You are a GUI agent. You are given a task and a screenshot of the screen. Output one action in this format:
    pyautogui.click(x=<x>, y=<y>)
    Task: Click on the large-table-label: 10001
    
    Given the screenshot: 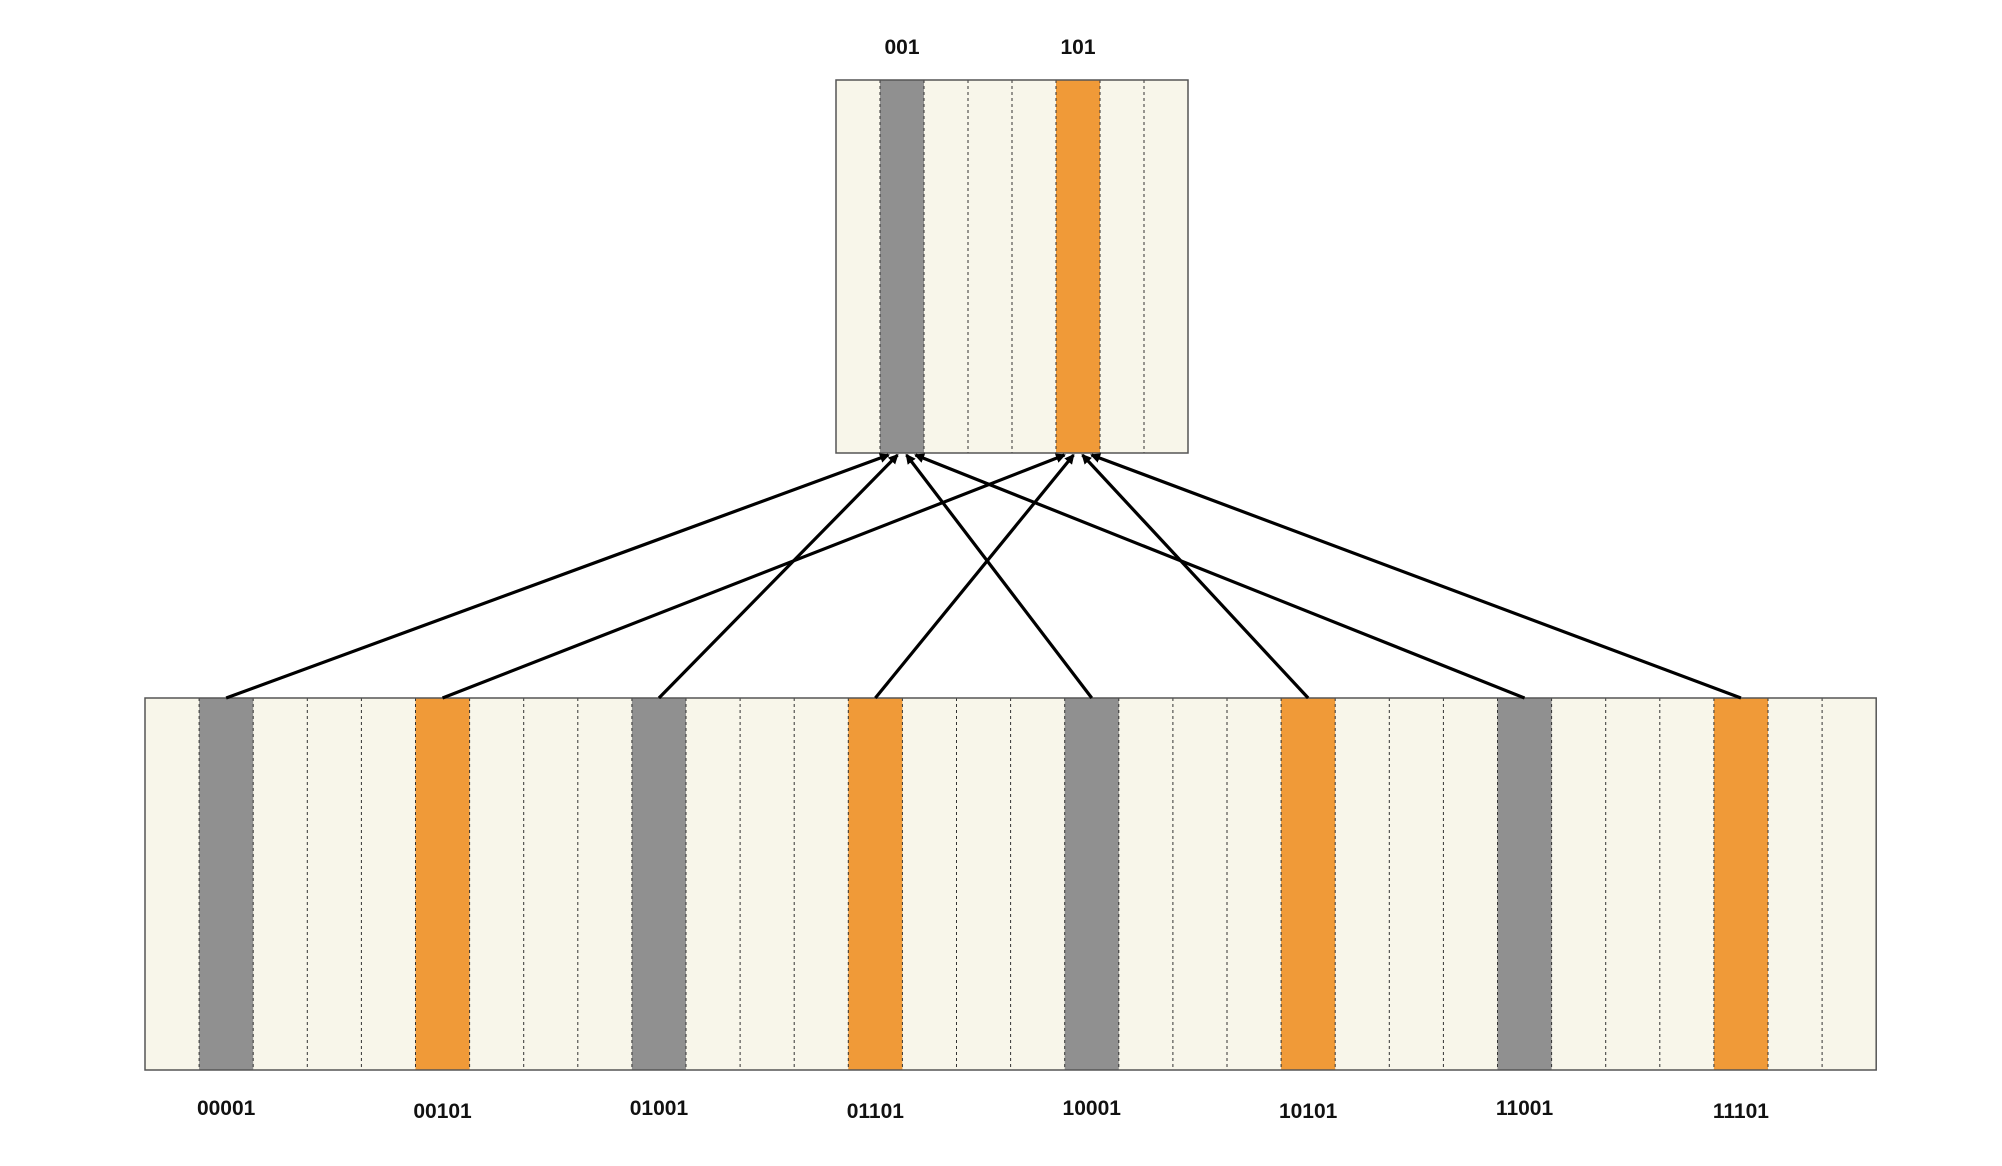 What is the action you would take?
    pyautogui.click(x=1092, y=1108)
    